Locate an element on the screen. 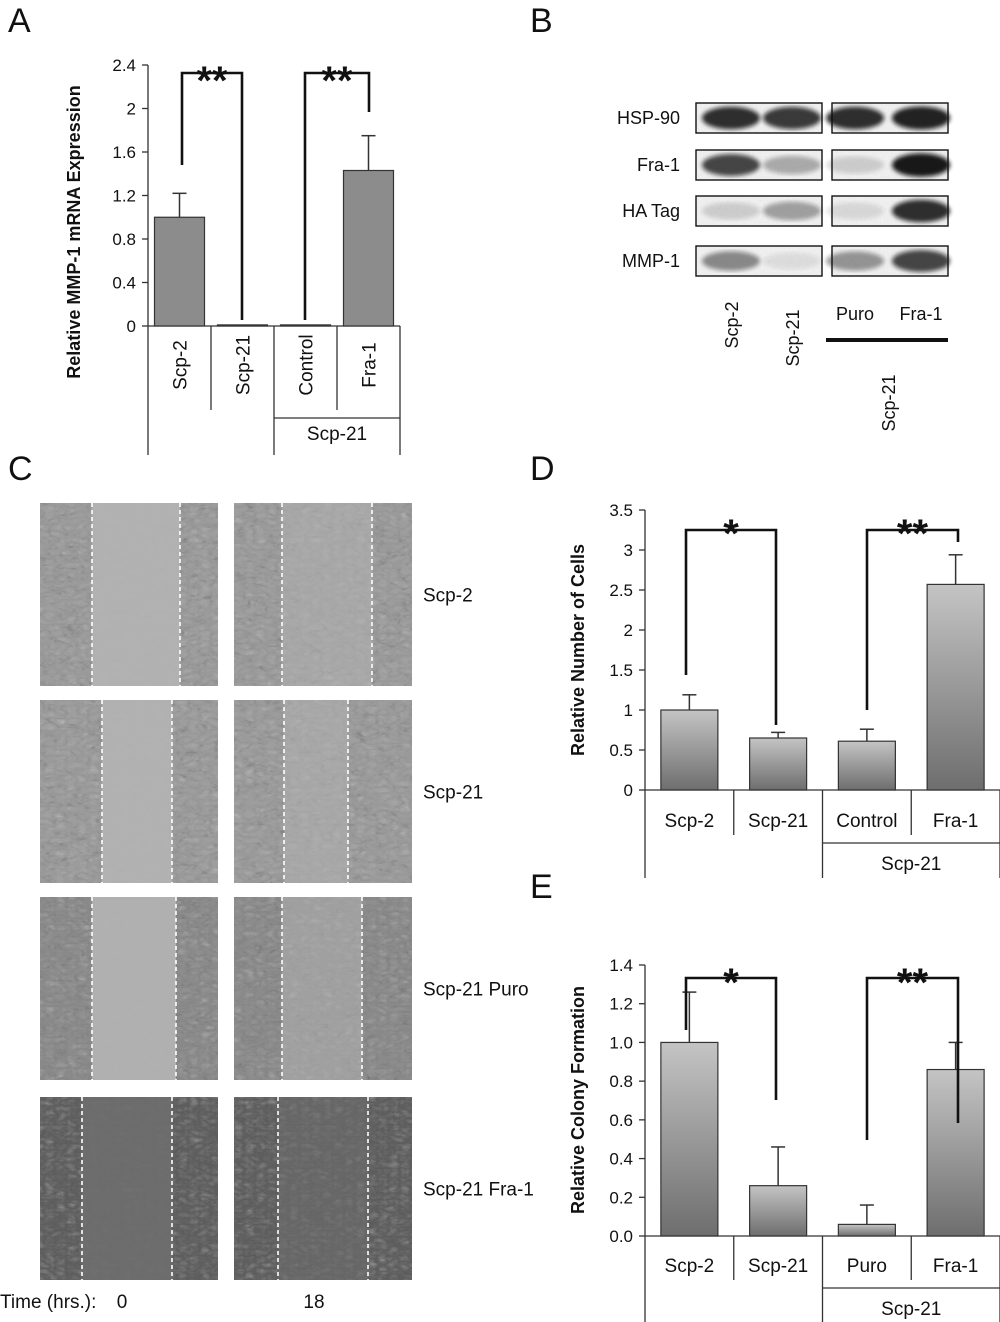 The image size is (1000, 1322). y-tick-label: 3.5 is located at coordinates (621, 510).